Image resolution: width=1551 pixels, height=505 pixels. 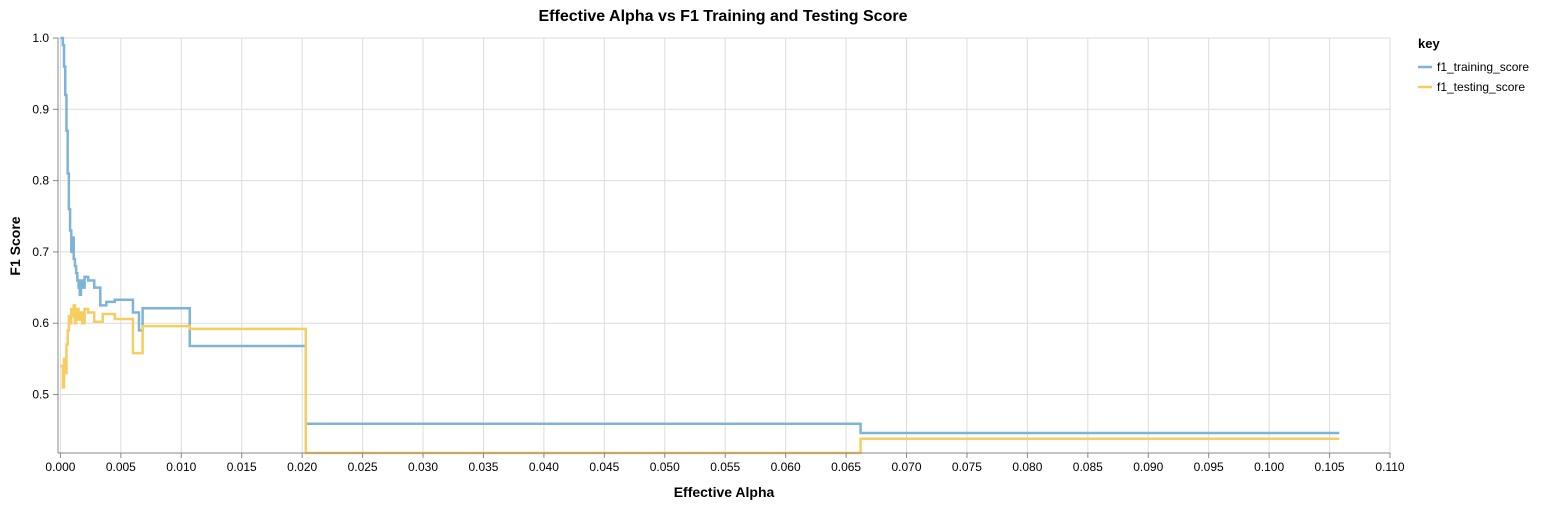 What do you see at coordinates (1389, 467) in the screenshot?
I see `x-tick-label: 0.110` at bounding box center [1389, 467].